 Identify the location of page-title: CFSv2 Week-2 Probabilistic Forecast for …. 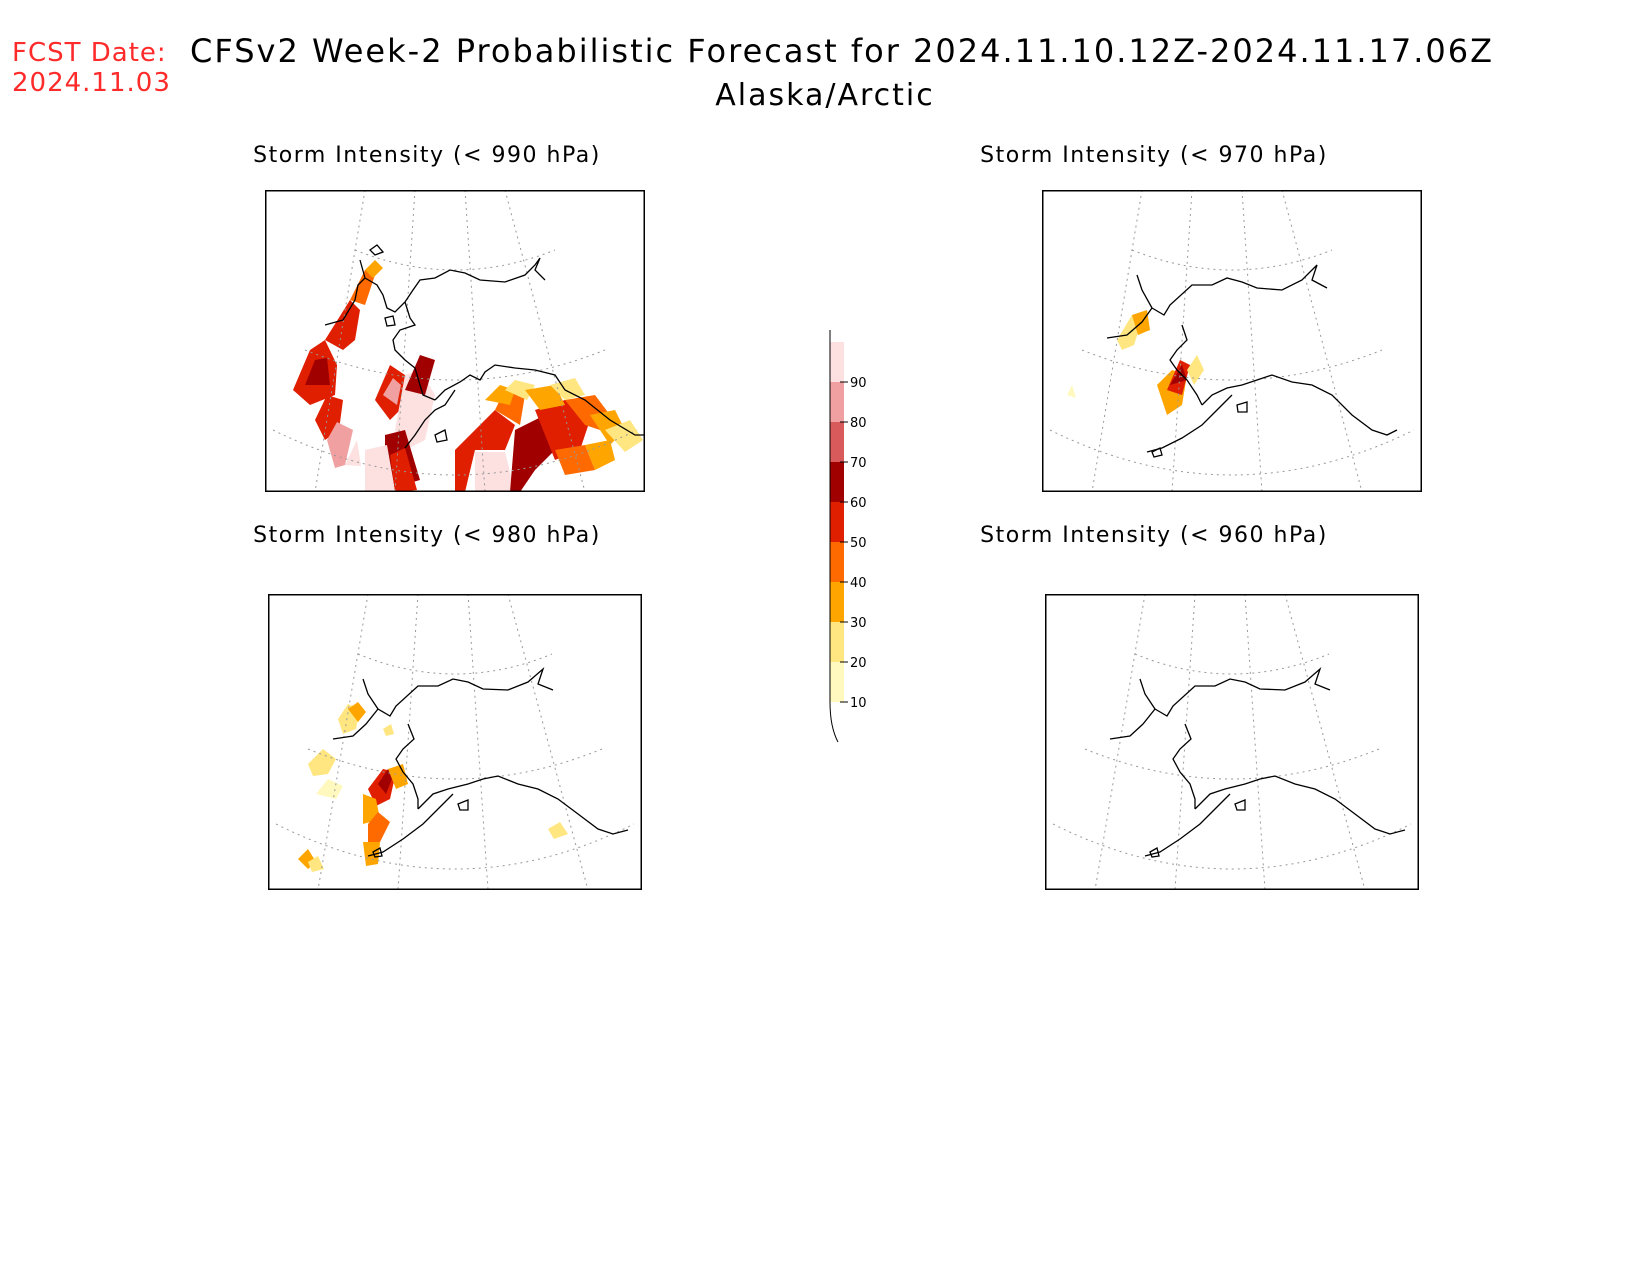
(842, 51).